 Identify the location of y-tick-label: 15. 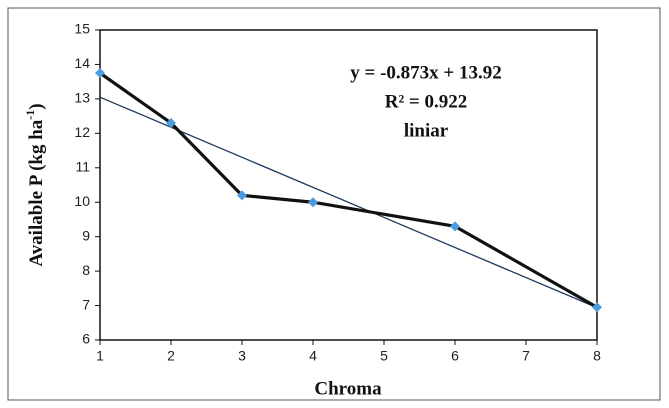
(82, 29).